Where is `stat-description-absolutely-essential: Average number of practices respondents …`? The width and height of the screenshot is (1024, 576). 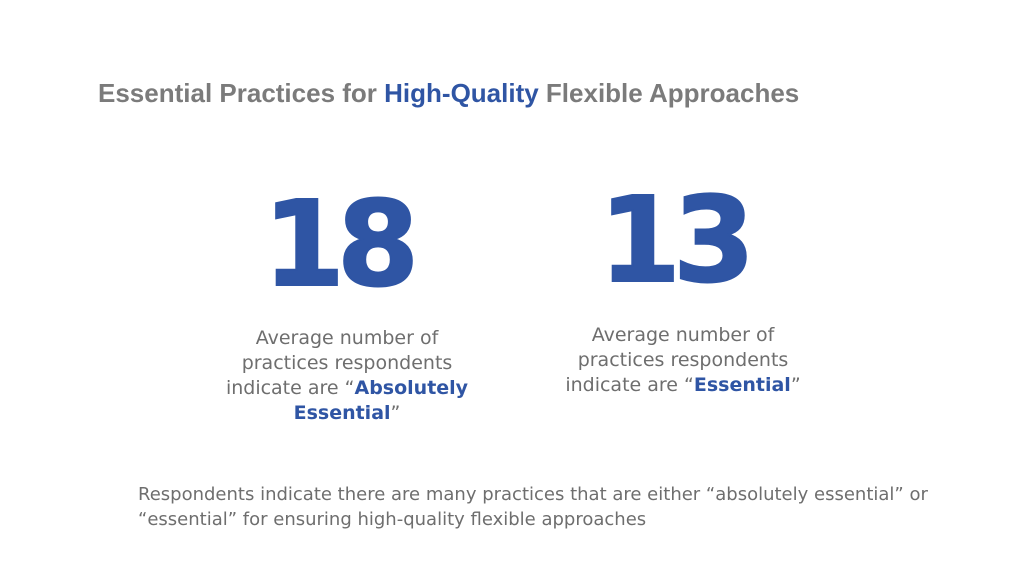
stat-description-absolutely-essential: Average number of practices respondents … is located at coordinates (347, 376).